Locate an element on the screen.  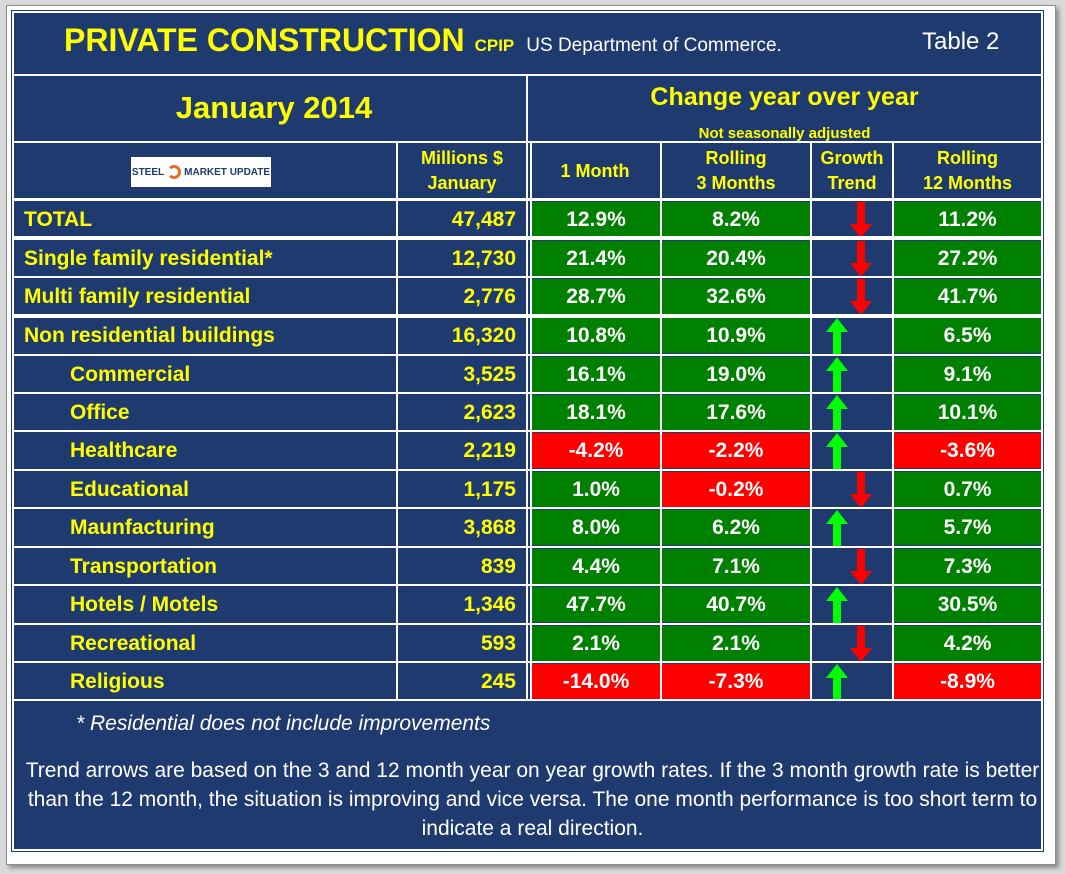
row-label: Recreational is located at coordinates (133, 643).